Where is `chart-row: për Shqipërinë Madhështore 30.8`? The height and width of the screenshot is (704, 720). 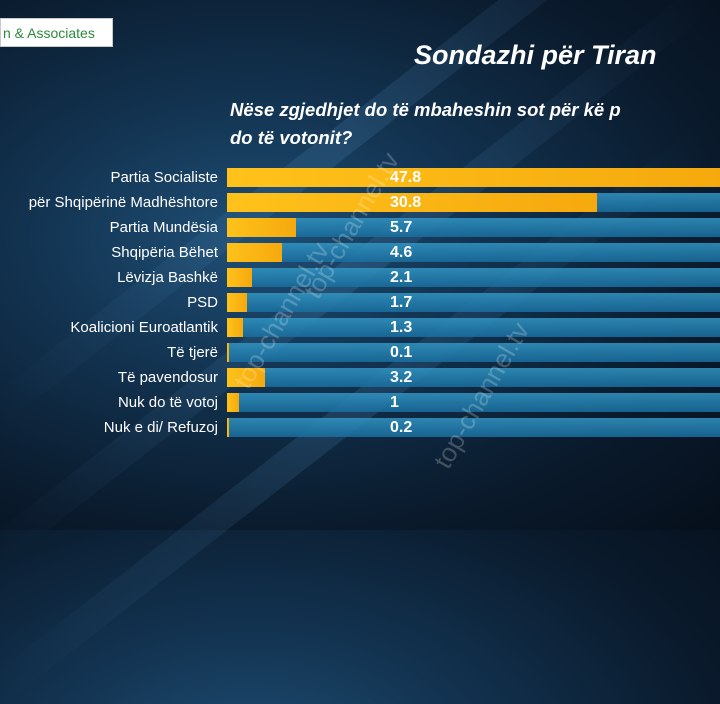 chart-row: për Shqipërinë Madhështore 30.8 is located at coordinates (360, 202).